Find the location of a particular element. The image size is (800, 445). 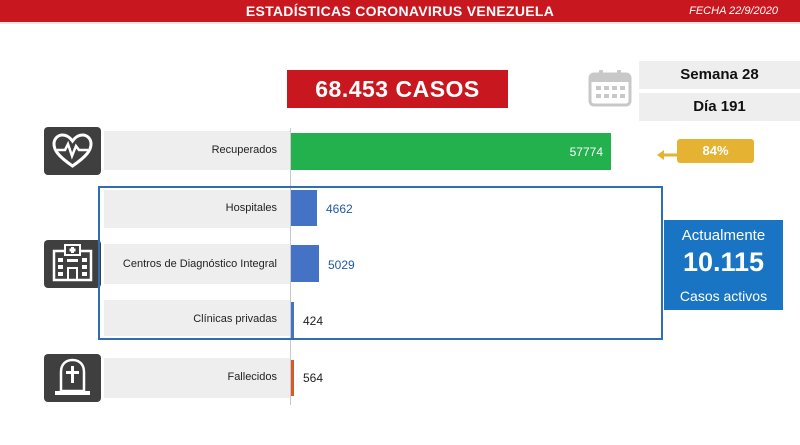

category-bg-fallecidos is located at coordinates (197, 378).